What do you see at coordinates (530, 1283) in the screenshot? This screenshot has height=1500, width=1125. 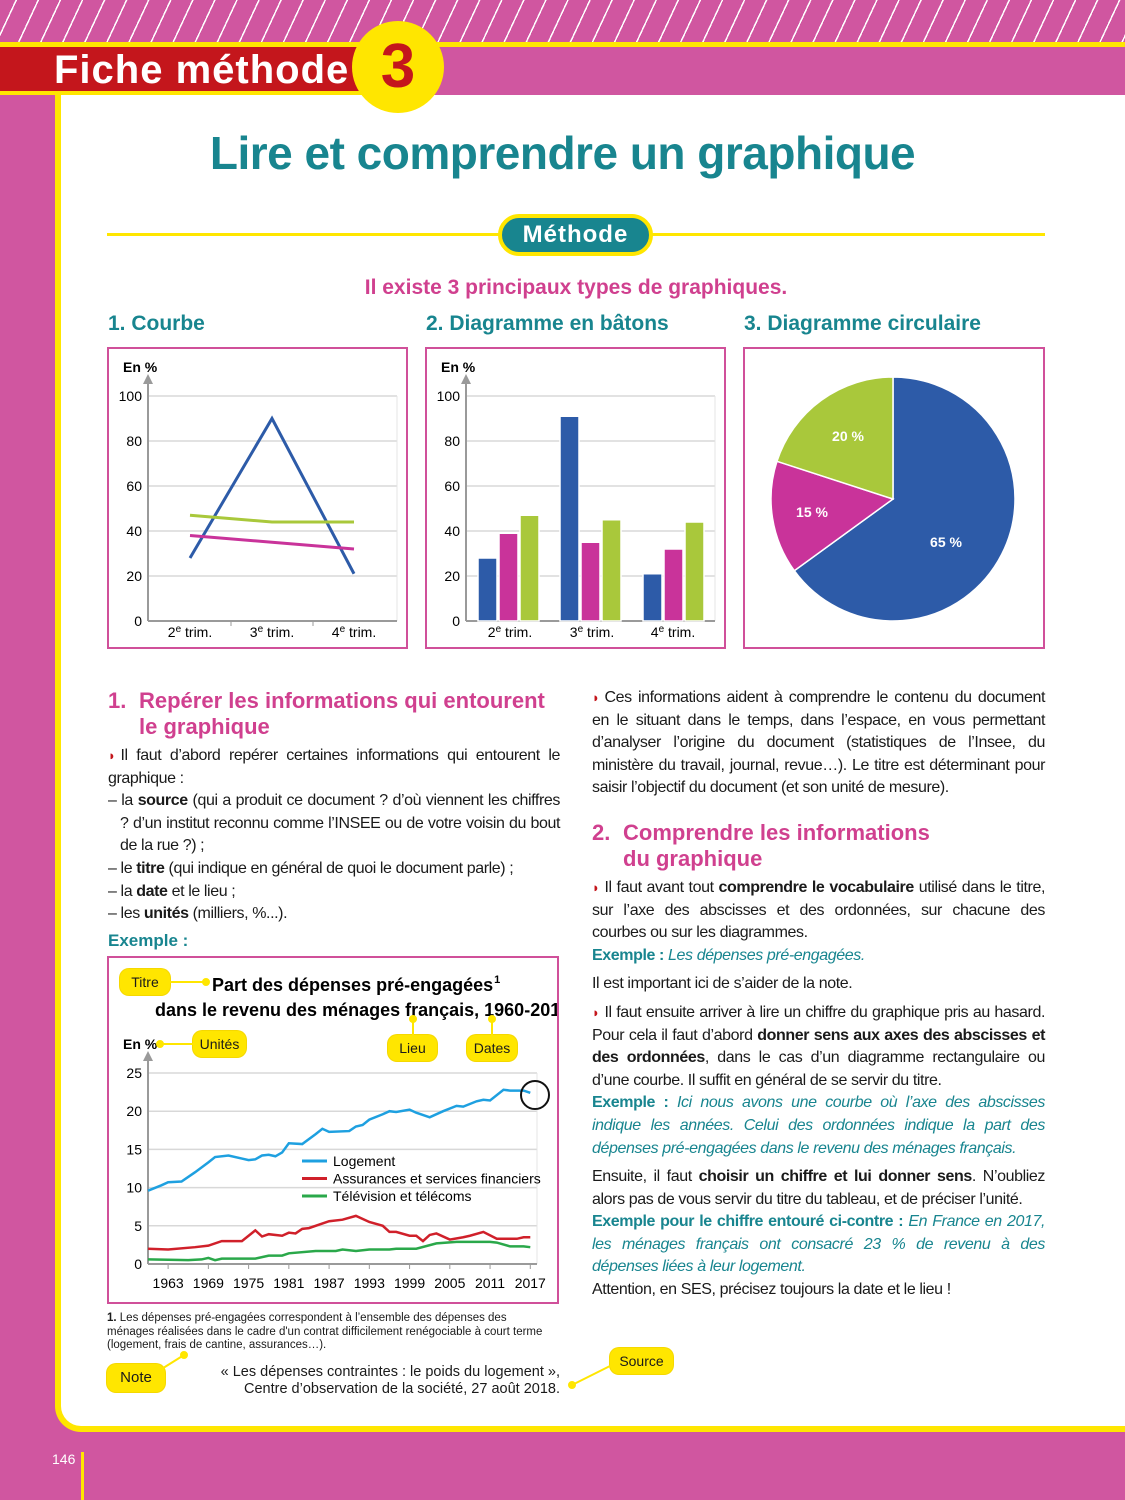 I see `x-tick-label: 2017` at bounding box center [530, 1283].